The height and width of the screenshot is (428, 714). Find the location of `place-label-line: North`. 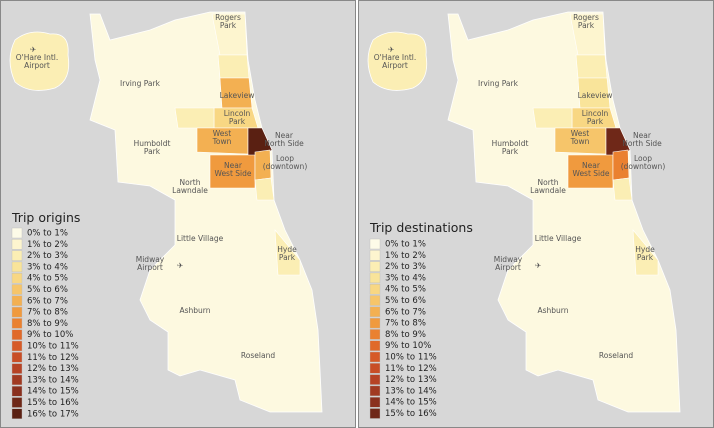

place-label-line: North is located at coordinates (548, 182).